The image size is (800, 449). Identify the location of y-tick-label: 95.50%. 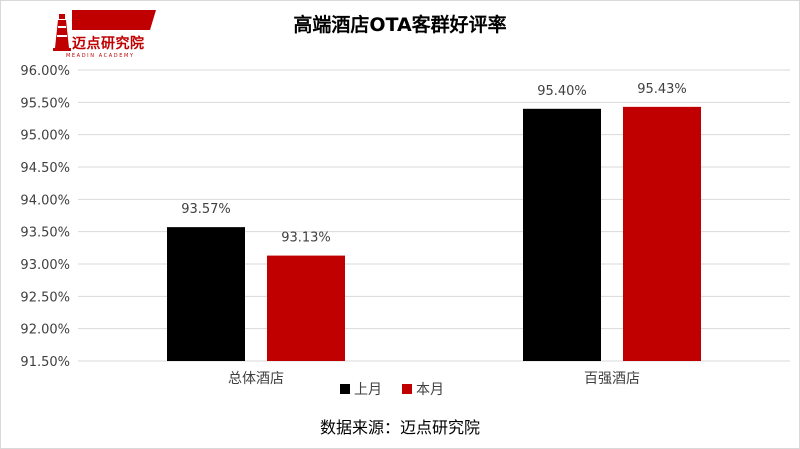
(45, 103).